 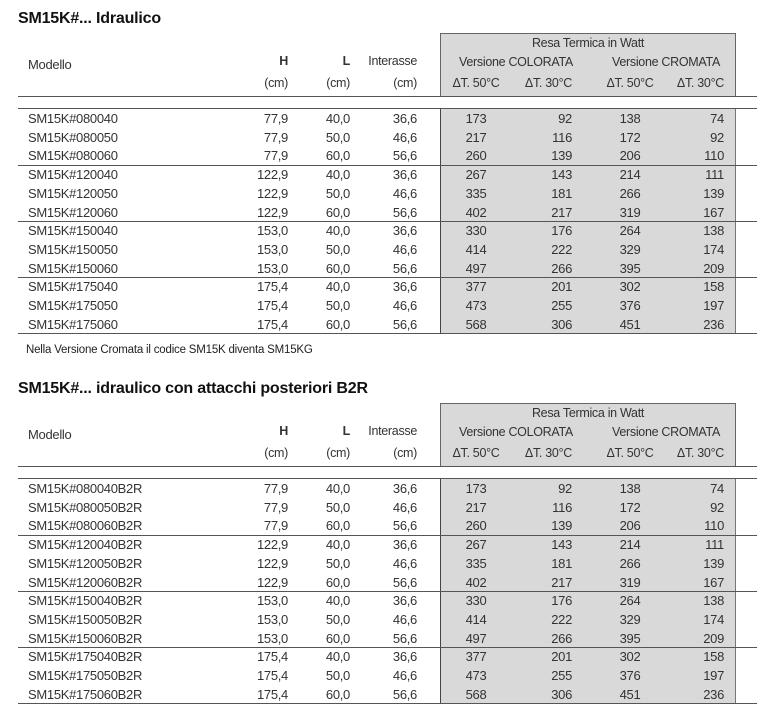 I want to click on cell-model: SM15K#080050, so click(x=73, y=137).